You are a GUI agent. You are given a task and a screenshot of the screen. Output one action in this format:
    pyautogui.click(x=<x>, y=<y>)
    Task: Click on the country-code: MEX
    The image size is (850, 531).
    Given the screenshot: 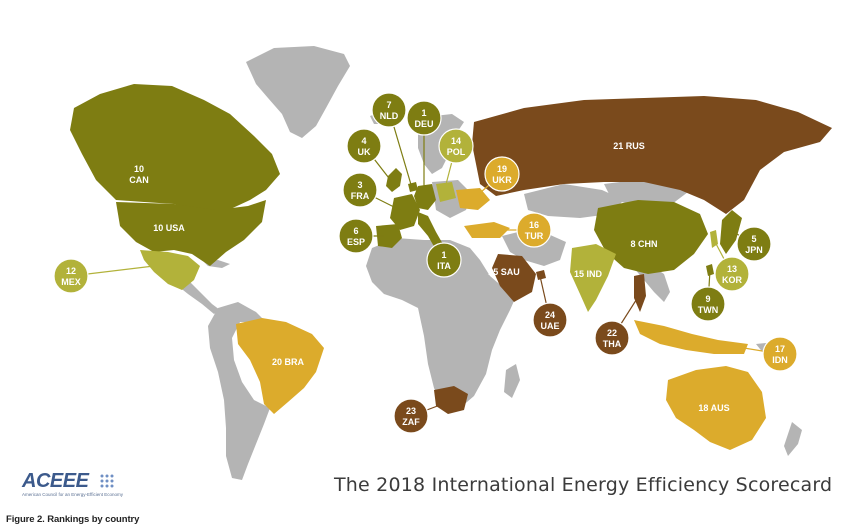 What is the action you would take?
    pyautogui.click(x=71, y=282)
    